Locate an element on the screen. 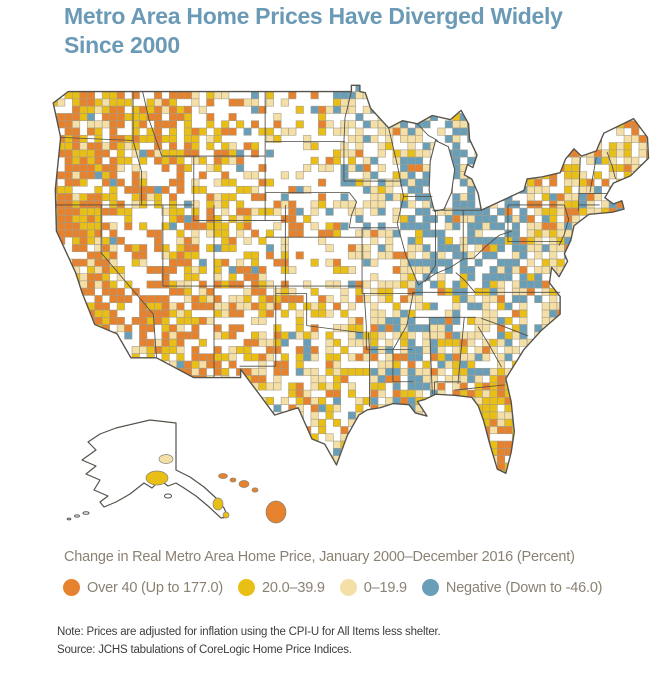 The image size is (672, 673). aleutian-island is located at coordinates (86, 513).